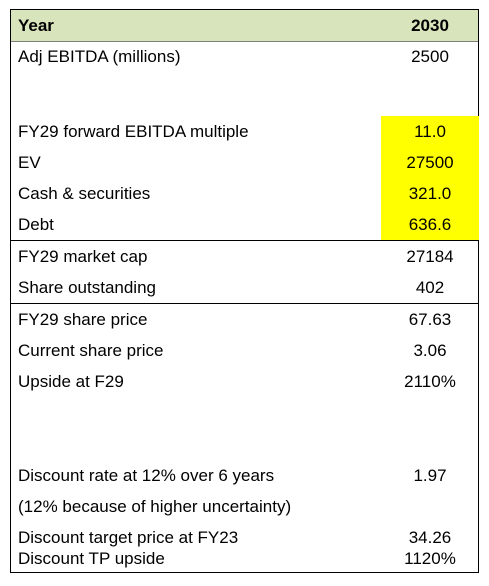 This screenshot has height=586, width=489. What do you see at coordinates (430, 537) in the screenshot?
I see `row-value: 34.26` at bounding box center [430, 537].